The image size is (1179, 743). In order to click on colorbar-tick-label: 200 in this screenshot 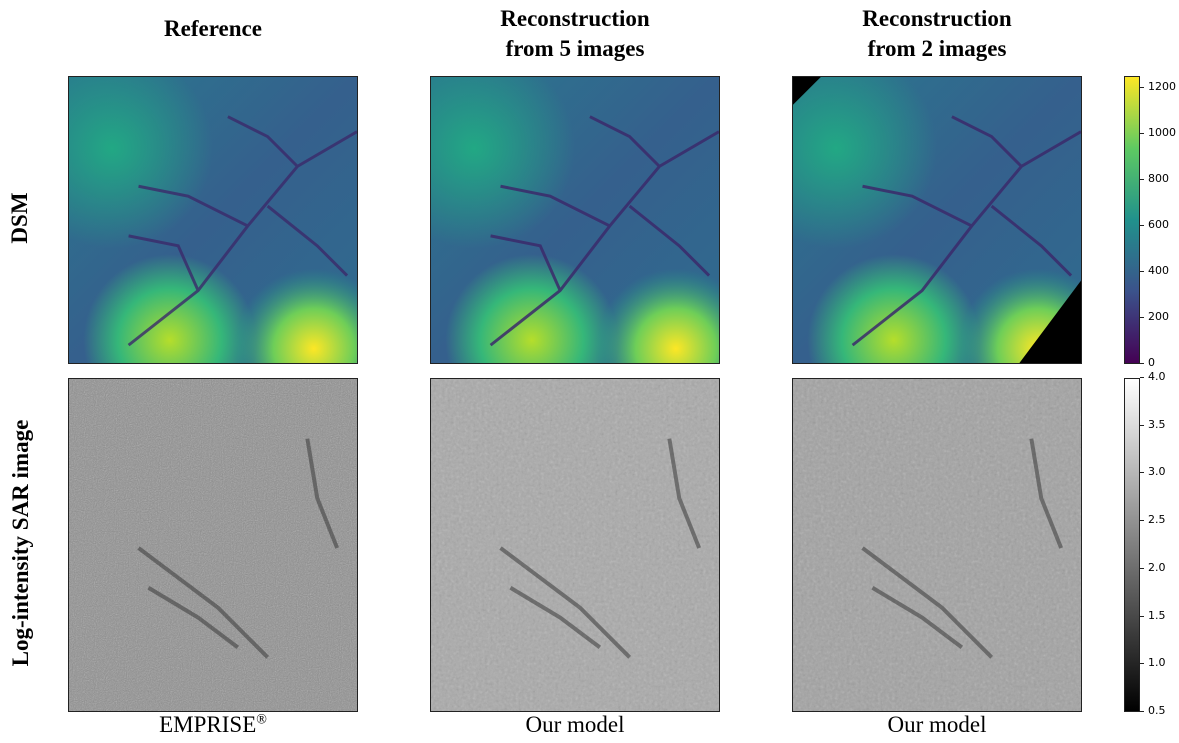, I will do `click(1154, 316)`.